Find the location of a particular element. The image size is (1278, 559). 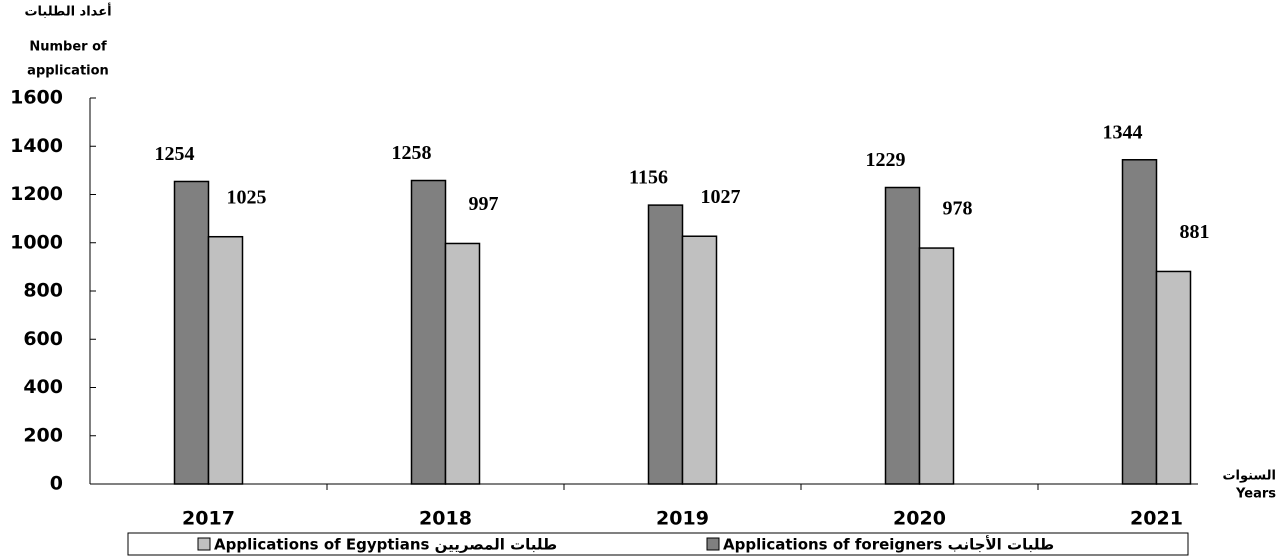

y-axis-label: أعداد الطلبات is located at coordinates (67, 11).